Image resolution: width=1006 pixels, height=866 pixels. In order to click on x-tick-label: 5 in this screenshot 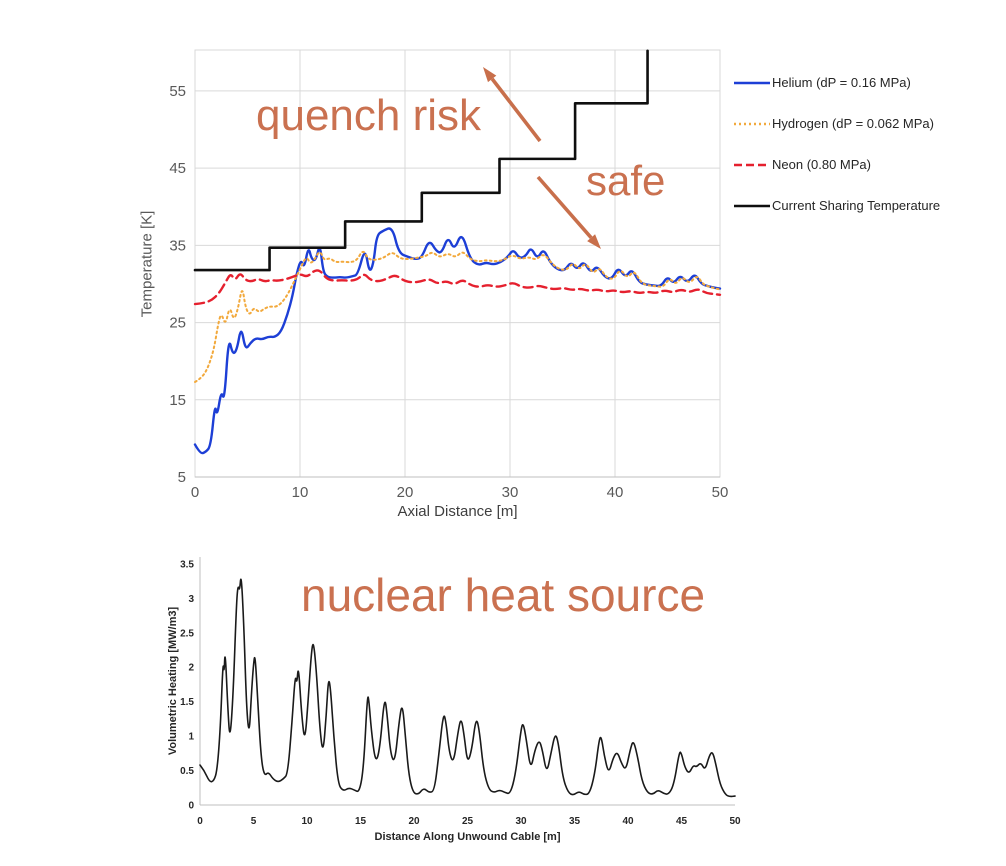, I will do `click(254, 821)`.